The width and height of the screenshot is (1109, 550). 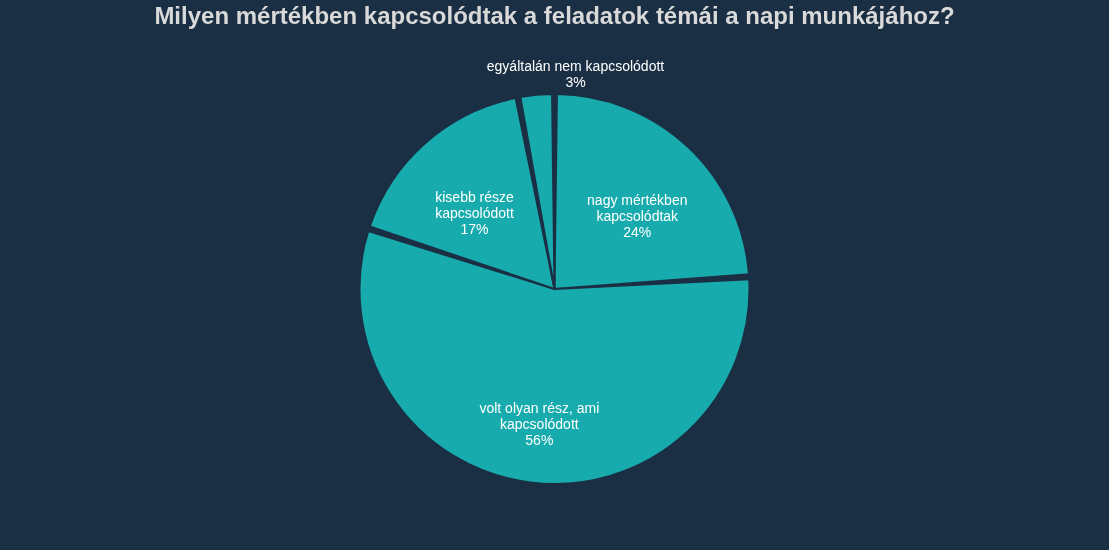 I want to click on slice-label: volt olyan rész, ami kapcsolódott, so click(x=539, y=415).